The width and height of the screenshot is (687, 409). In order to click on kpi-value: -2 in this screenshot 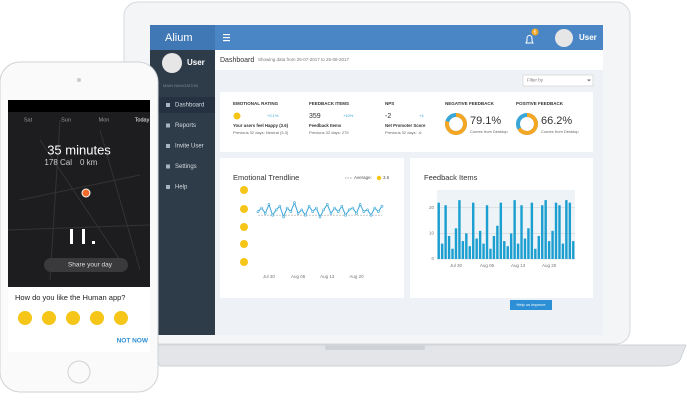, I will do `click(388, 116)`.